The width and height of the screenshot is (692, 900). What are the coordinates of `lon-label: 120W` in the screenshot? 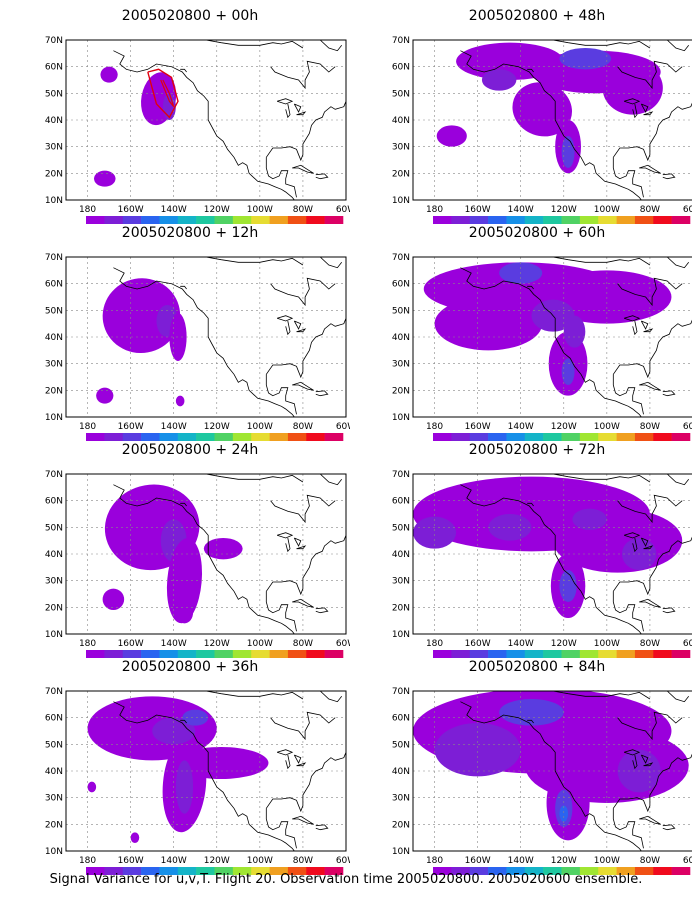 It's located at (217, 644).